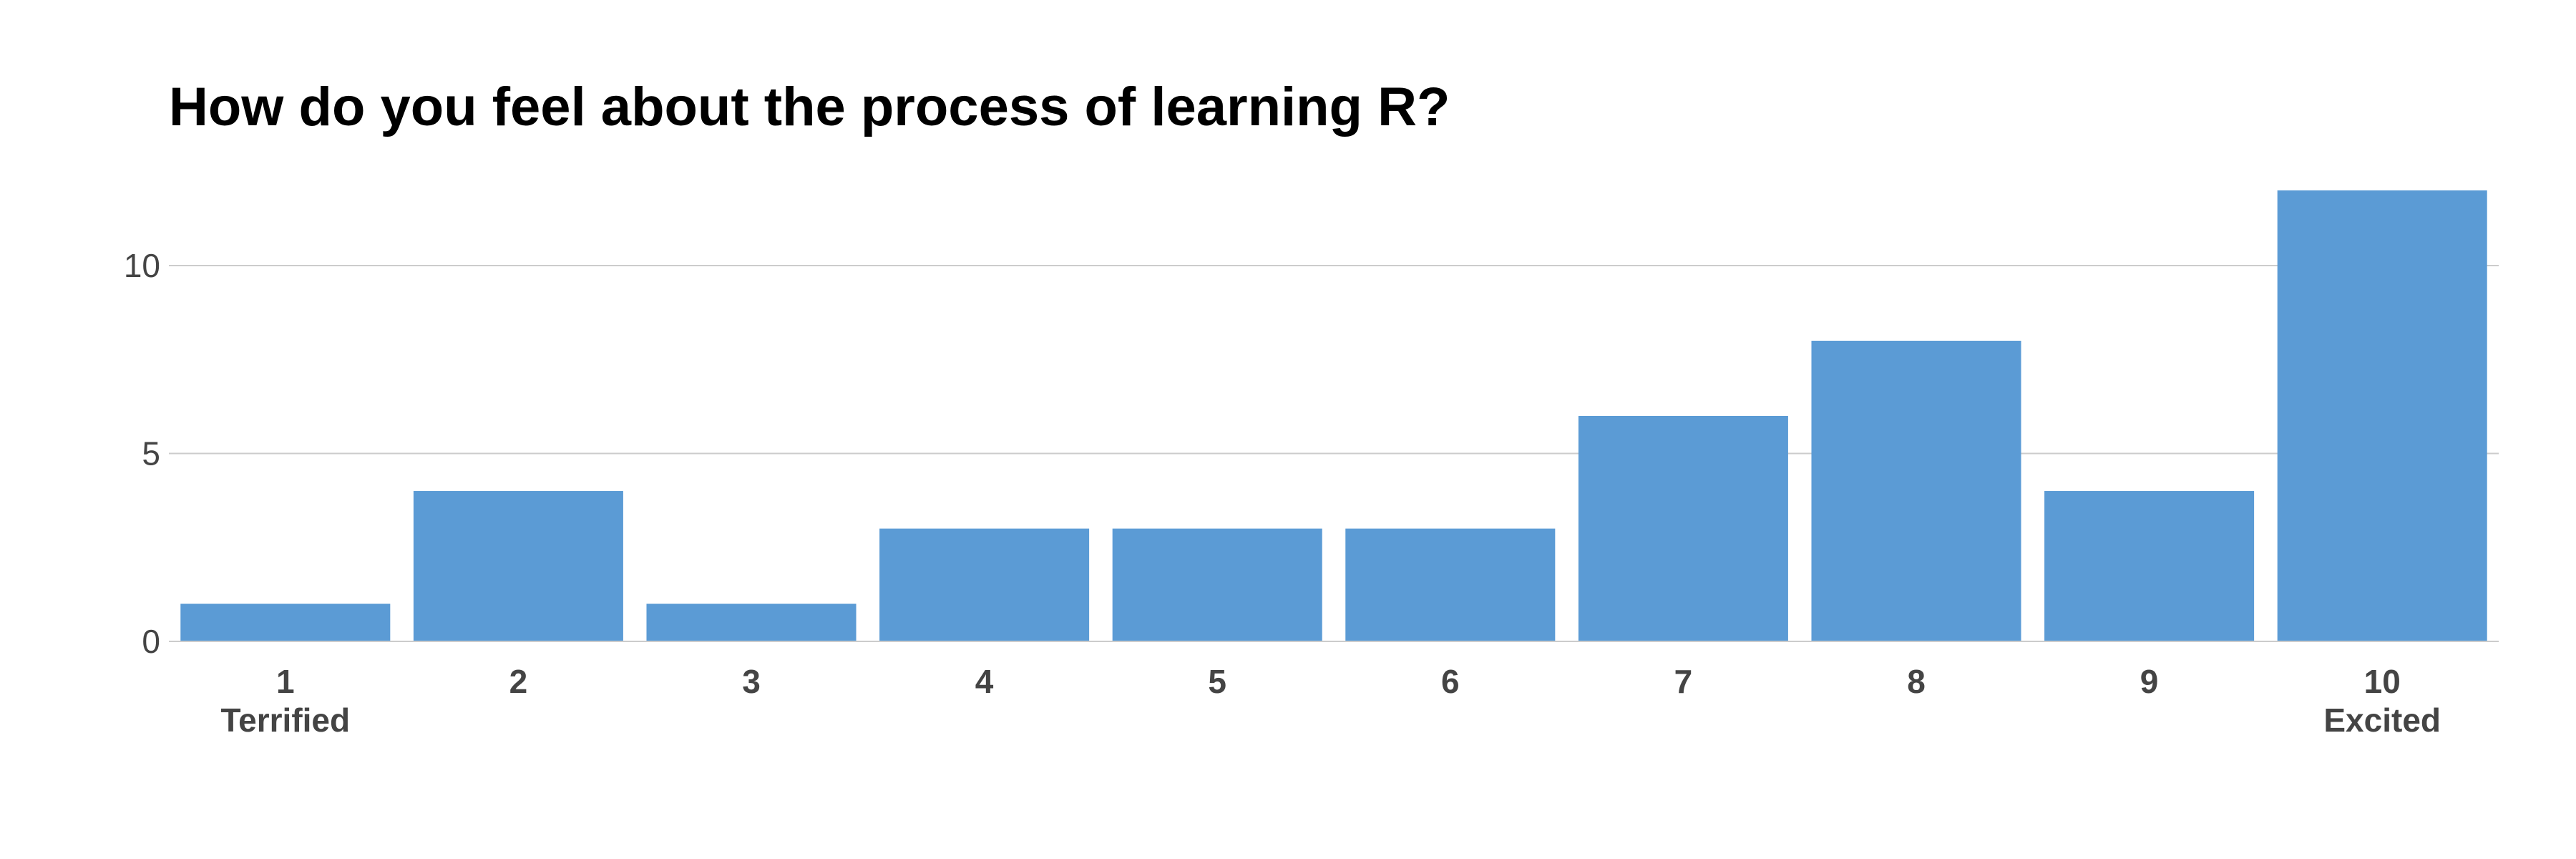 The height and width of the screenshot is (859, 2576). I want to click on y-tick-label: 0, so click(151, 641).